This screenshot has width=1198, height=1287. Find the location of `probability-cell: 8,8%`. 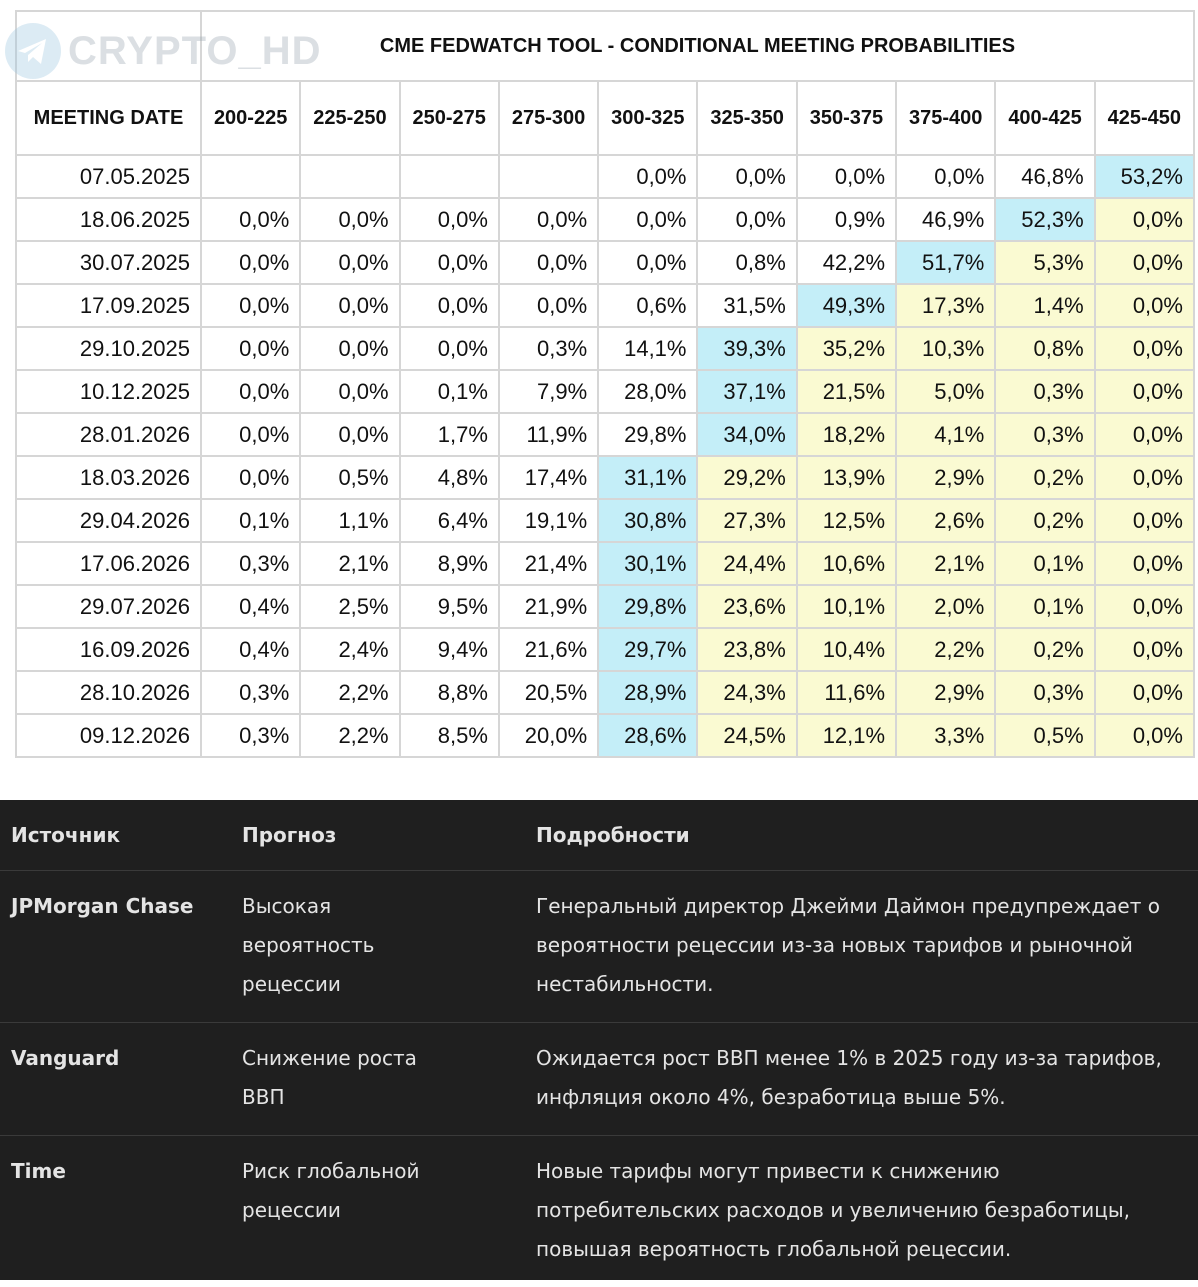

probability-cell: 8,8% is located at coordinates (449, 692).